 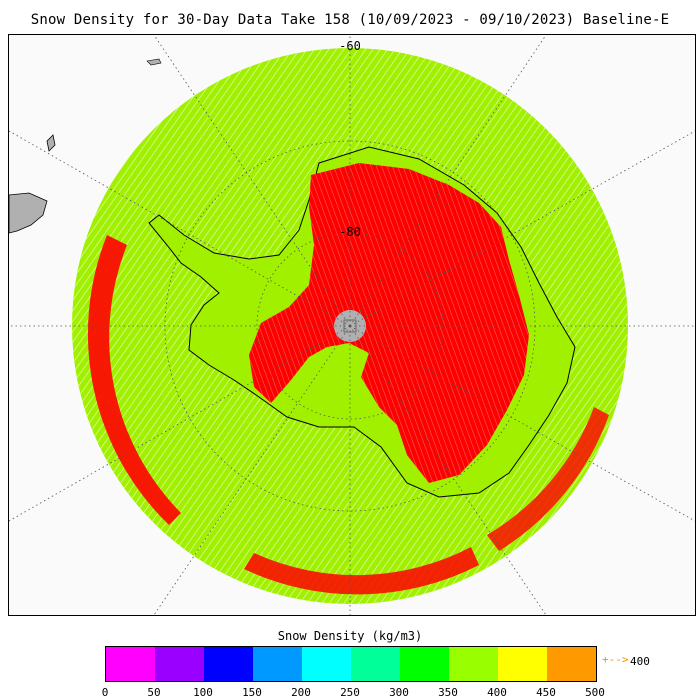 I want to click on falkland-islands, so click(x=51, y=143).